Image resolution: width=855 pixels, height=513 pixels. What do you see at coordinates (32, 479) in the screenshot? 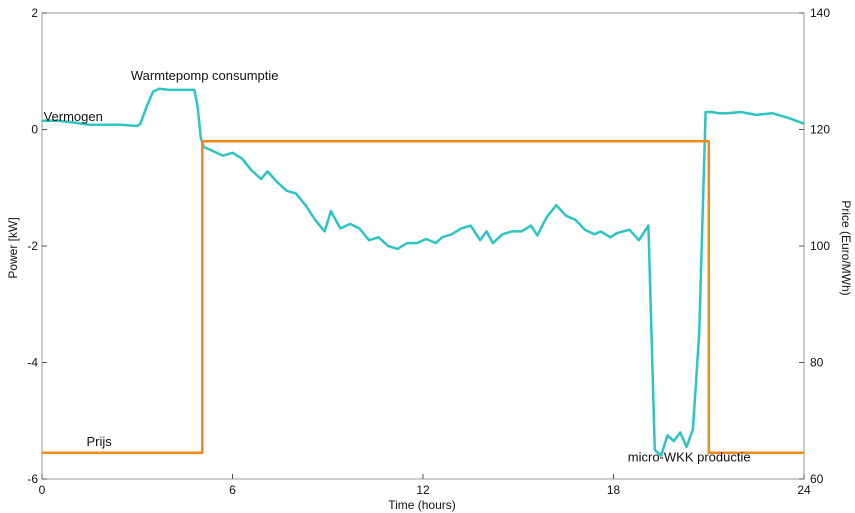
I see `y-tick-label: -6` at bounding box center [32, 479].